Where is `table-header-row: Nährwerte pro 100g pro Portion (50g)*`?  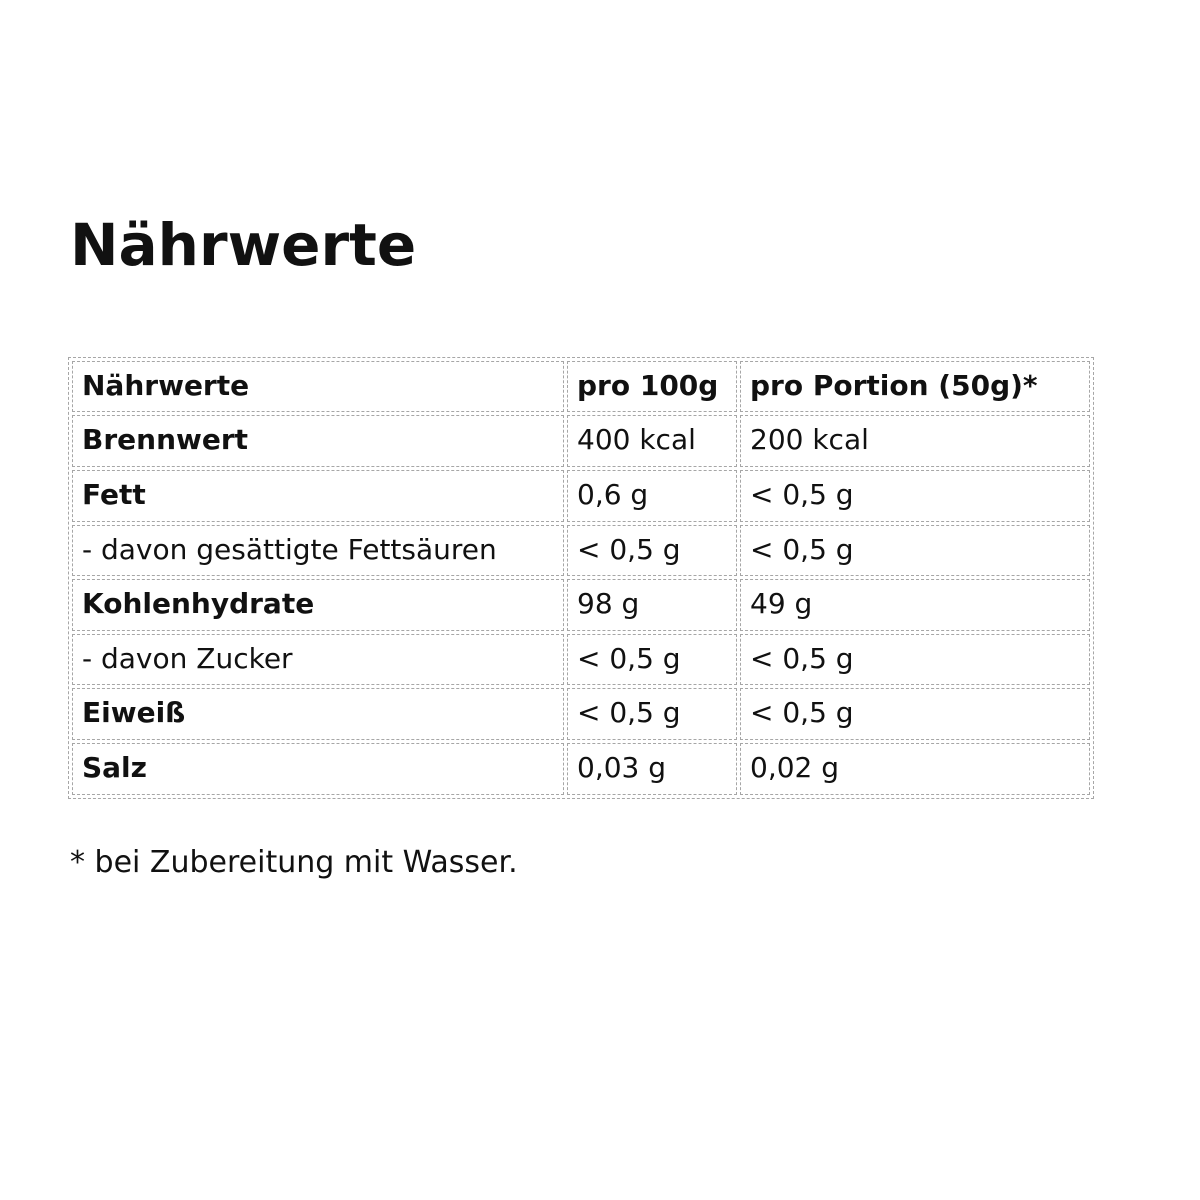
table-header-row: Nährwerte pro 100g pro Portion (50g)* is located at coordinates (581, 386).